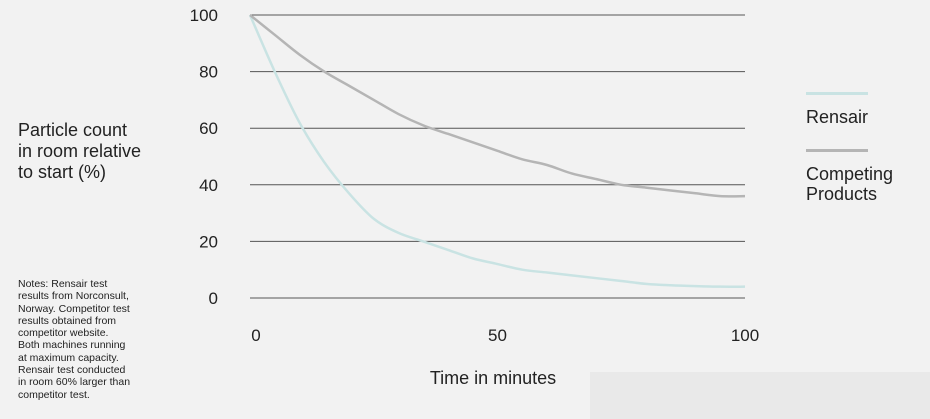 The height and width of the screenshot is (419, 930). Describe the element at coordinates (837, 117) in the screenshot. I see `legend-label: Rensair` at that location.